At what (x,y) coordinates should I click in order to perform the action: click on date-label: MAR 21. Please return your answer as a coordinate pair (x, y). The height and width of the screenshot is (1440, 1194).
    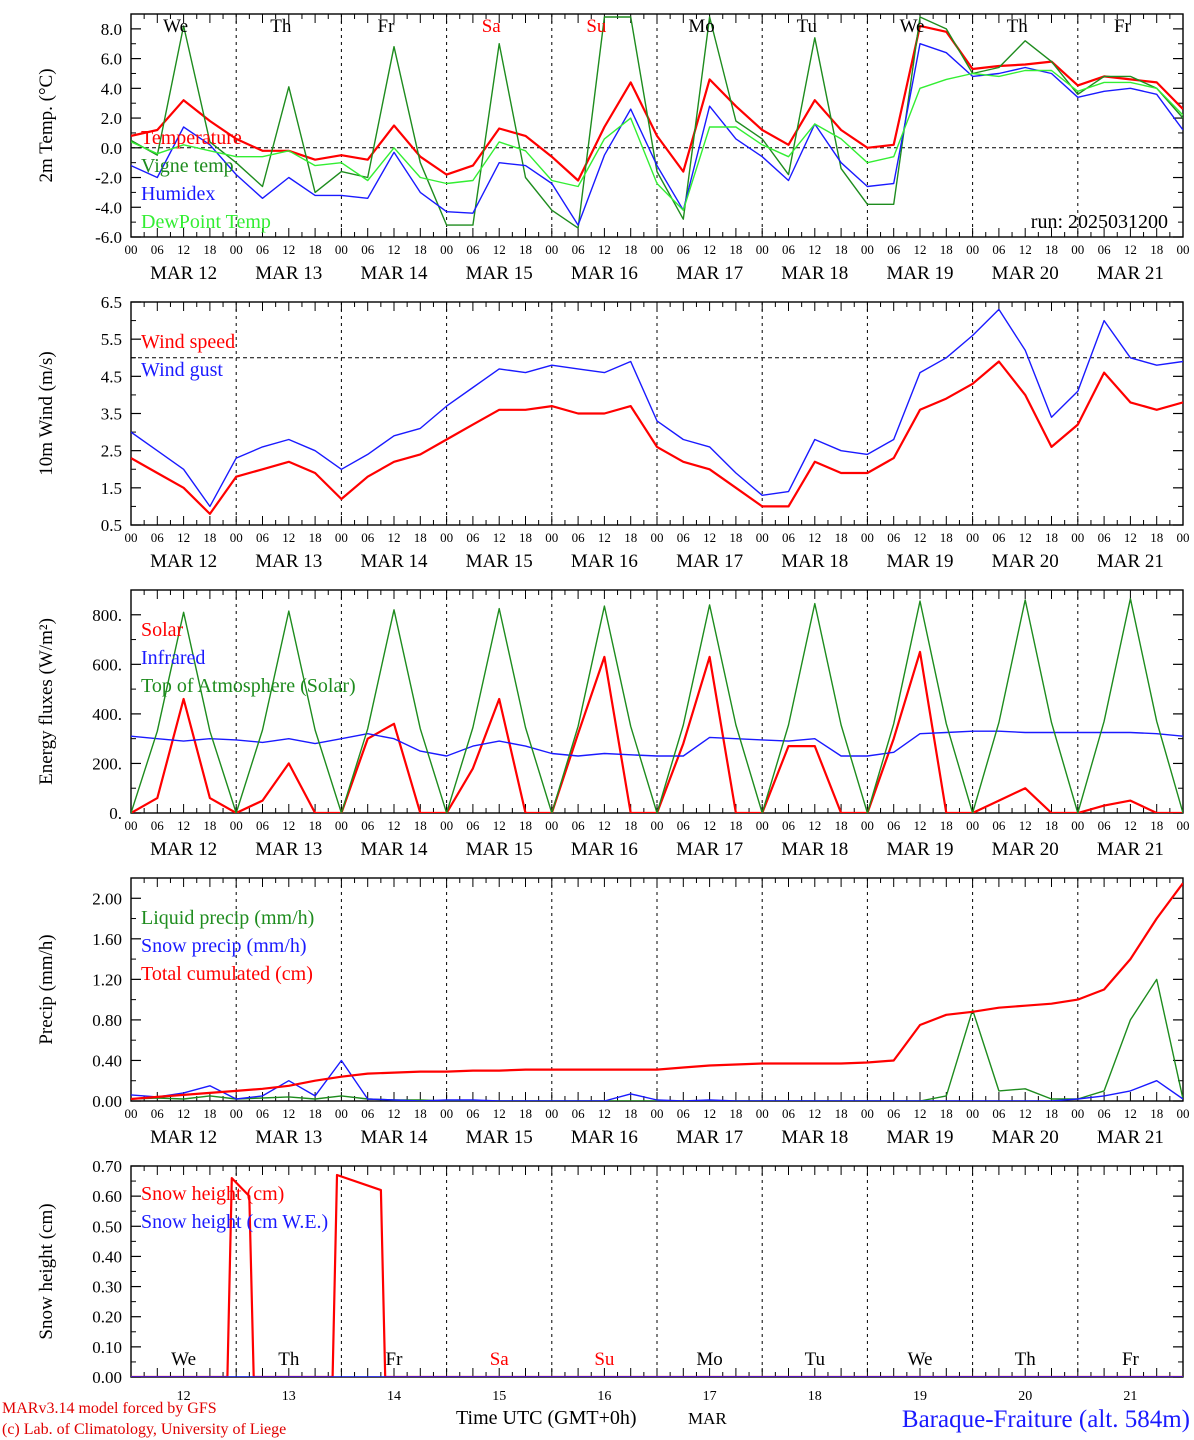
    Looking at the image, I should click on (1130, 1137).